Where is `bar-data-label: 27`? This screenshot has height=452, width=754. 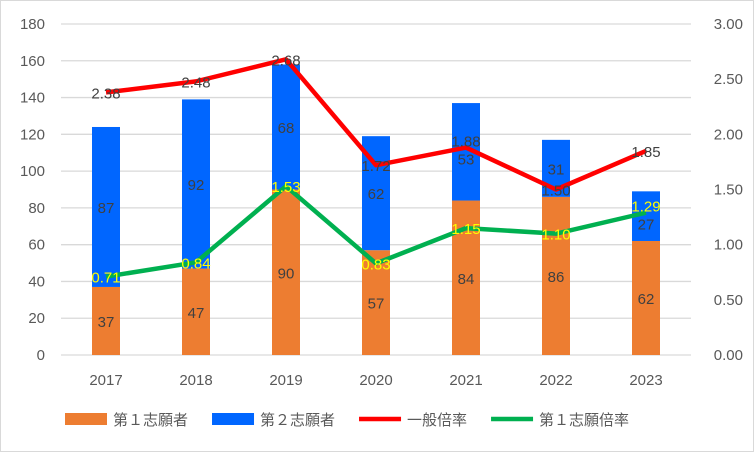 bar-data-label: 27 is located at coordinates (646, 224).